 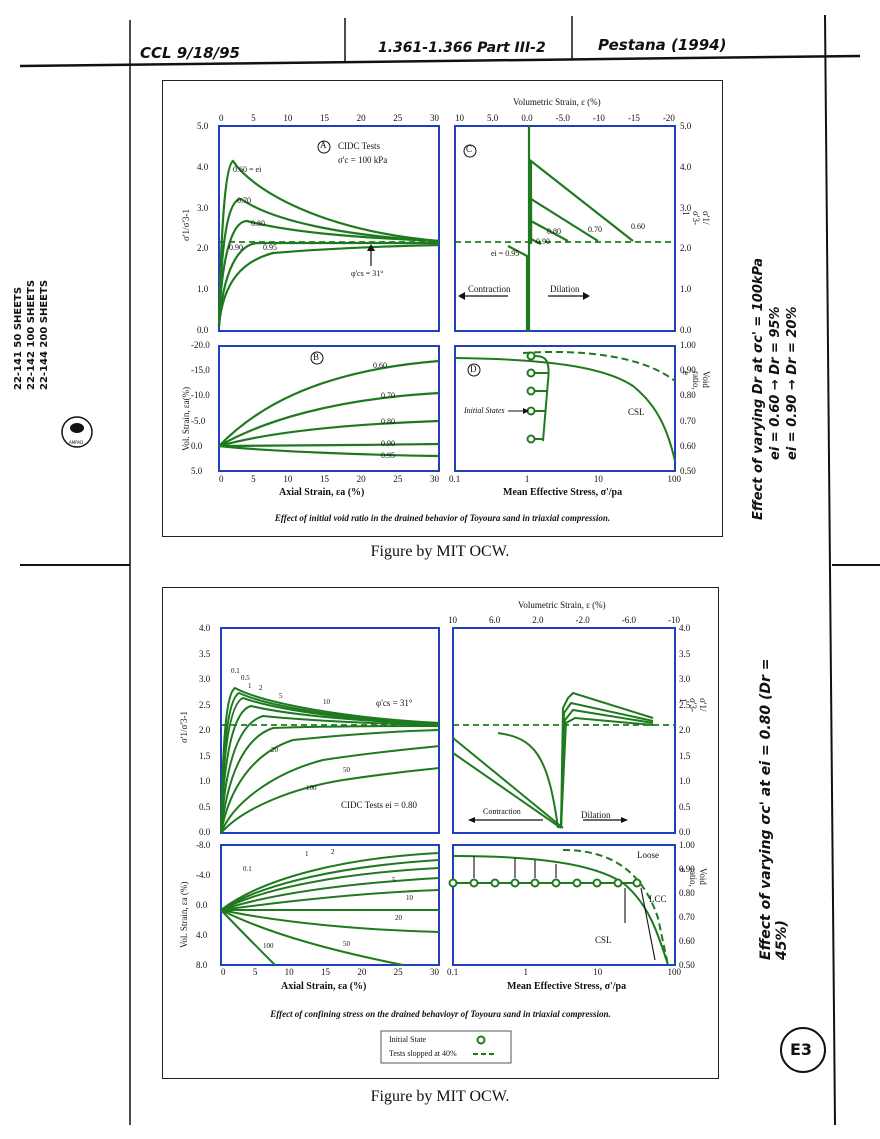 I want to click on tick: 0, so click(x=223, y=972).